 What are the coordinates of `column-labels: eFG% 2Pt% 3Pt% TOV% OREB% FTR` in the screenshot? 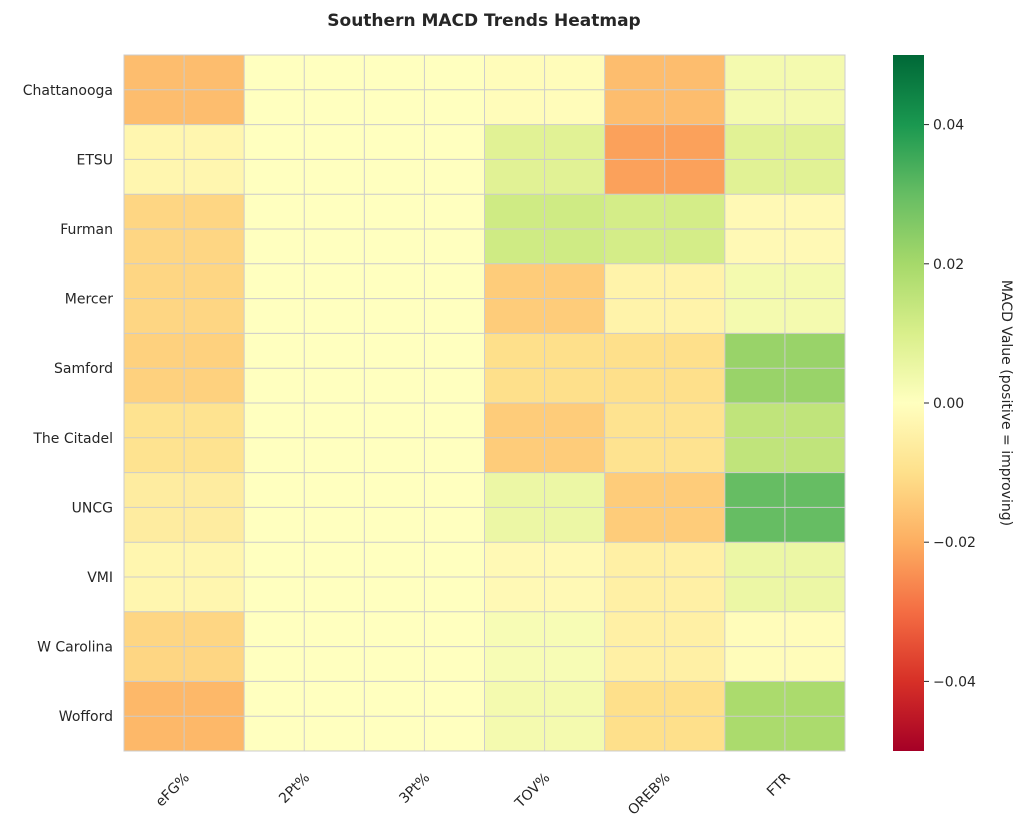 It's located at (473, 794).